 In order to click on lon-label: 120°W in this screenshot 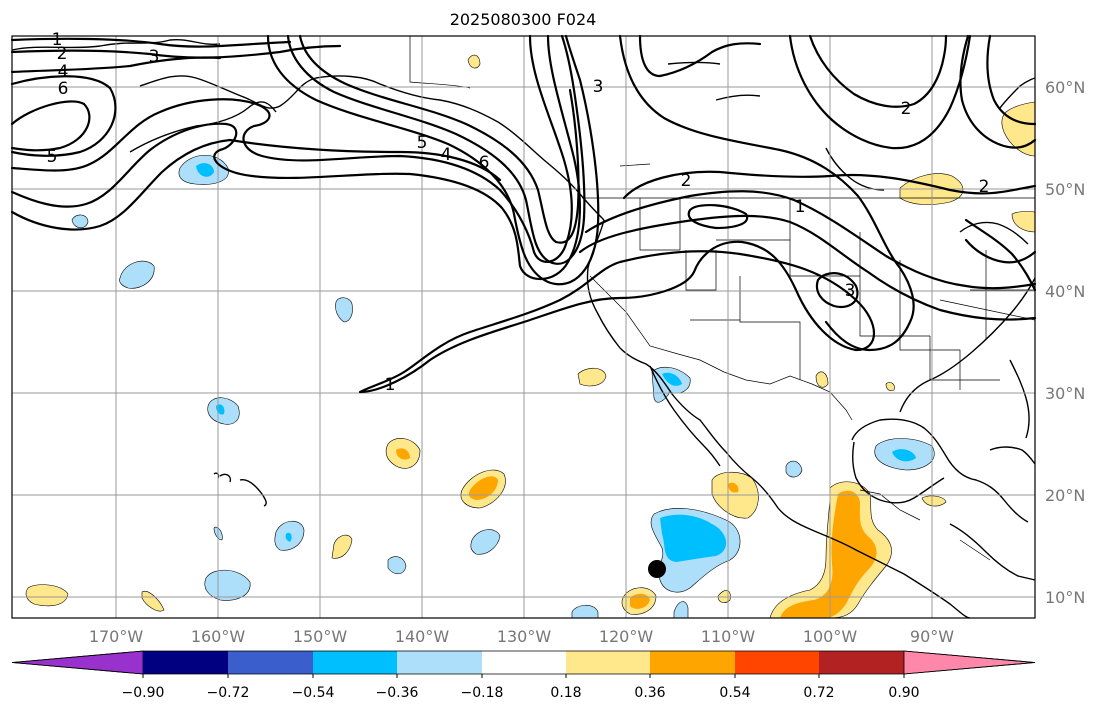, I will do `click(626, 636)`.